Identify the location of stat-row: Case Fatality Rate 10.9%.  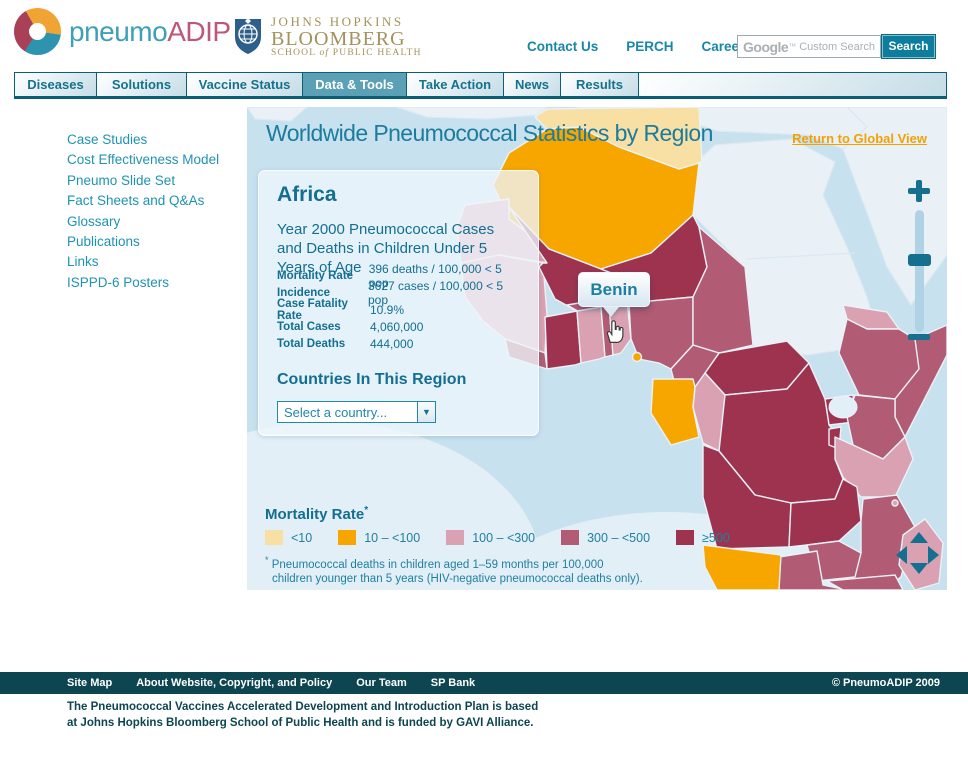
(400, 310).